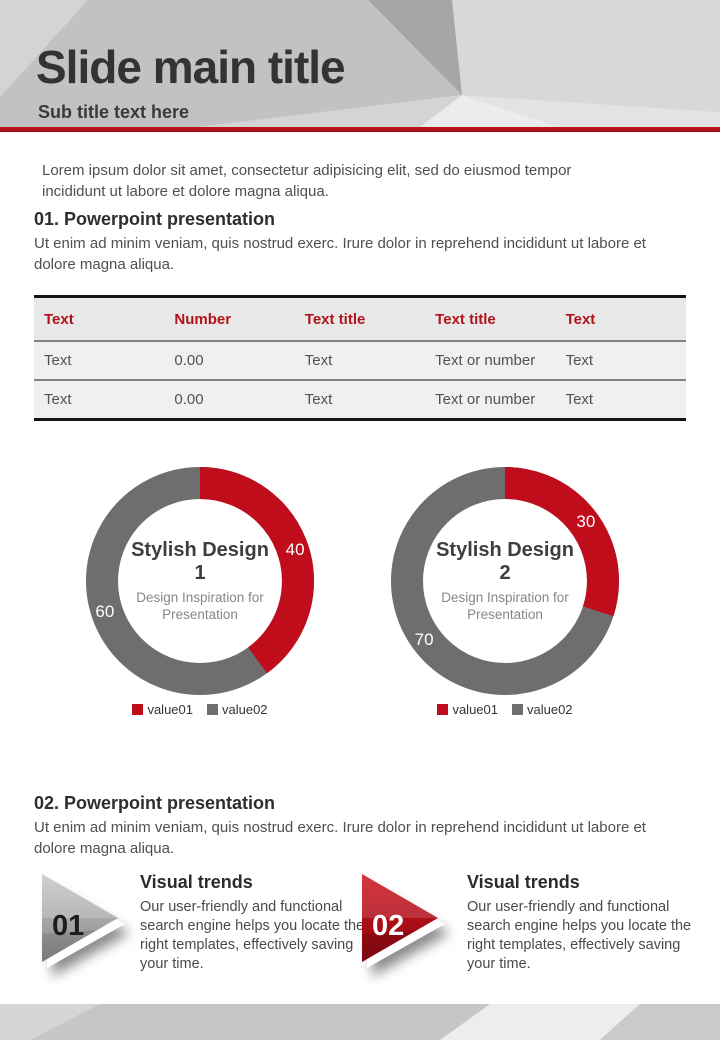 The image size is (720, 1040). Describe the element at coordinates (200, 561) in the screenshot. I see `chart-title: Stylish Design 1` at that location.